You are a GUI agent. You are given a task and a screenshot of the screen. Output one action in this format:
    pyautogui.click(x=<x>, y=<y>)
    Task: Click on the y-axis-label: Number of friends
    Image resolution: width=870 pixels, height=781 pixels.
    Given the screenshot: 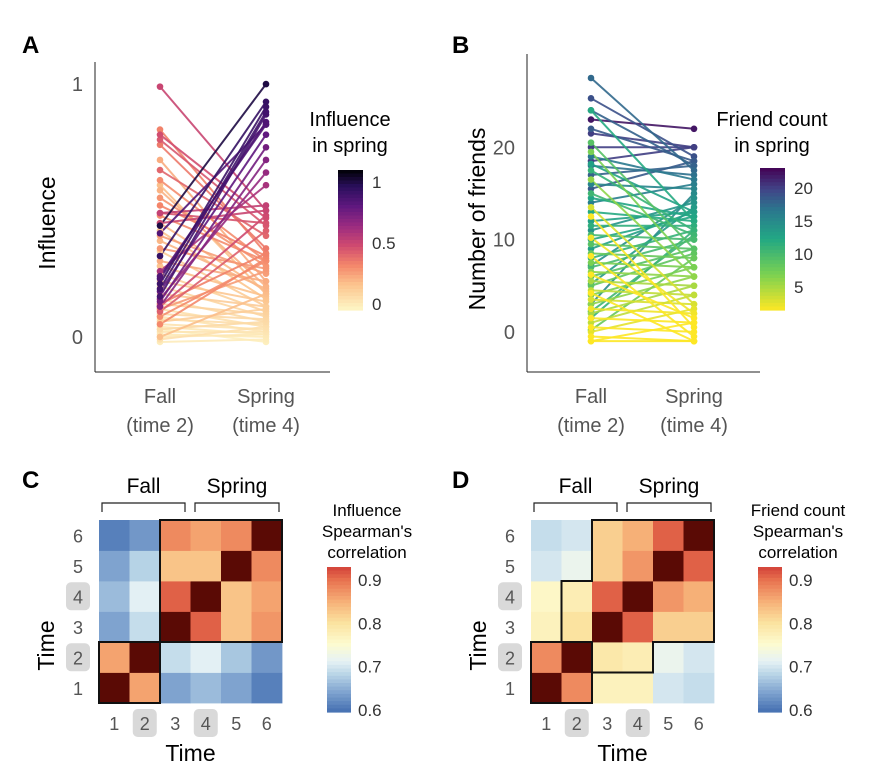 What is the action you would take?
    pyautogui.click(x=477, y=219)
    